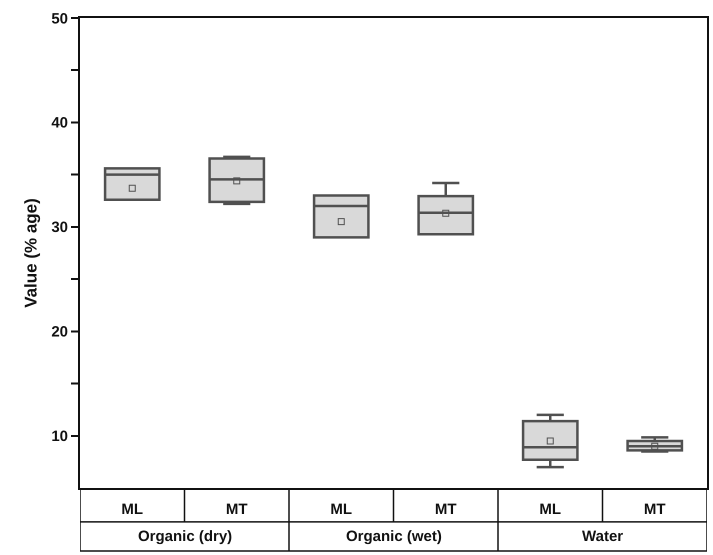 The image size is (713, 555). What do you see at coordinates (59, 123) in the screenshot?
I see `y-tick-label: 40` at bounding box center [59, 123].